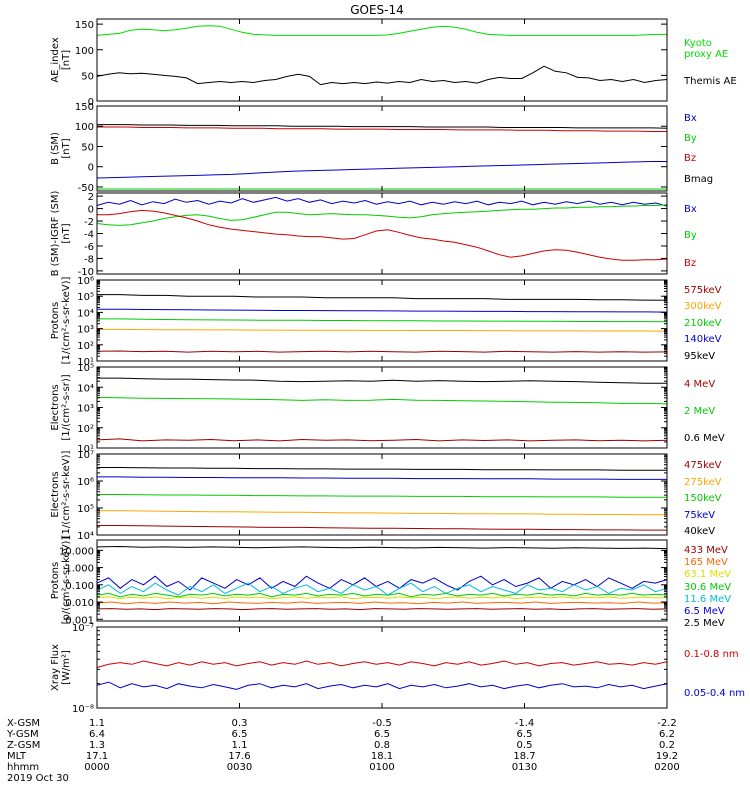 The image size is (750, 804). I want to click on y-tick-label: 2, so click(91, 197).